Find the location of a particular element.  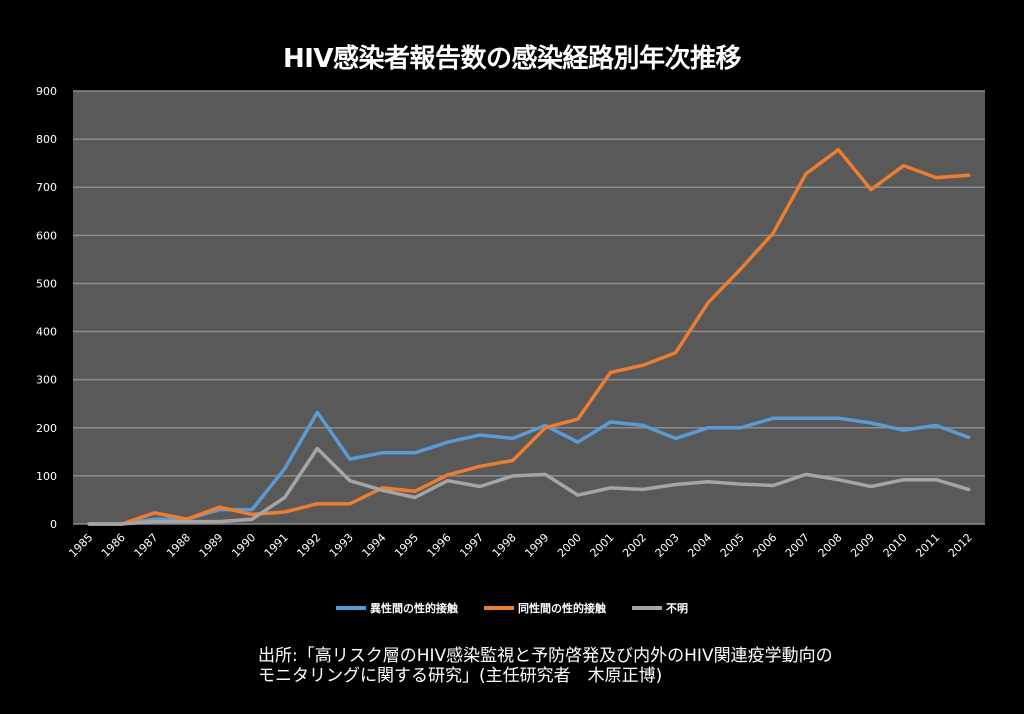

legend-label: 不明 is located at coordinates (677, 608).